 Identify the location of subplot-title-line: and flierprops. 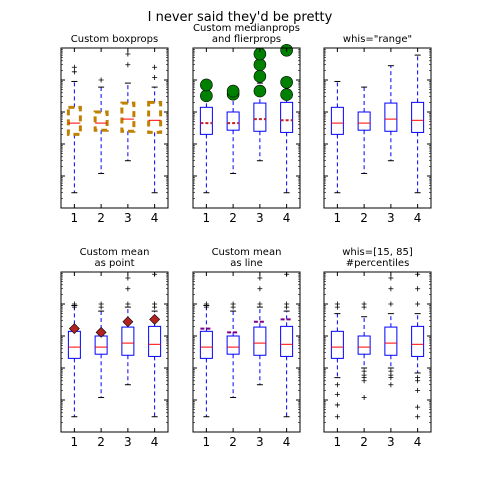
(246, 39).